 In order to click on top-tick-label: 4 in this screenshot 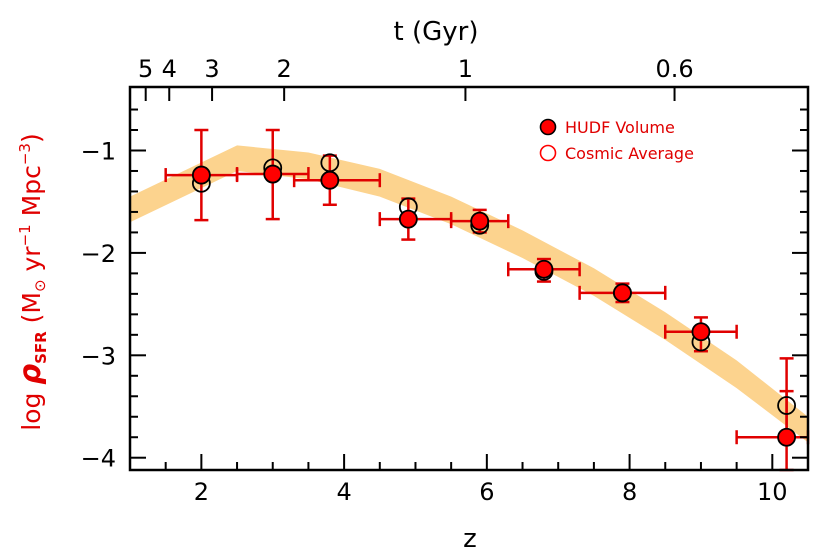, I will do `click(169, 69)`.